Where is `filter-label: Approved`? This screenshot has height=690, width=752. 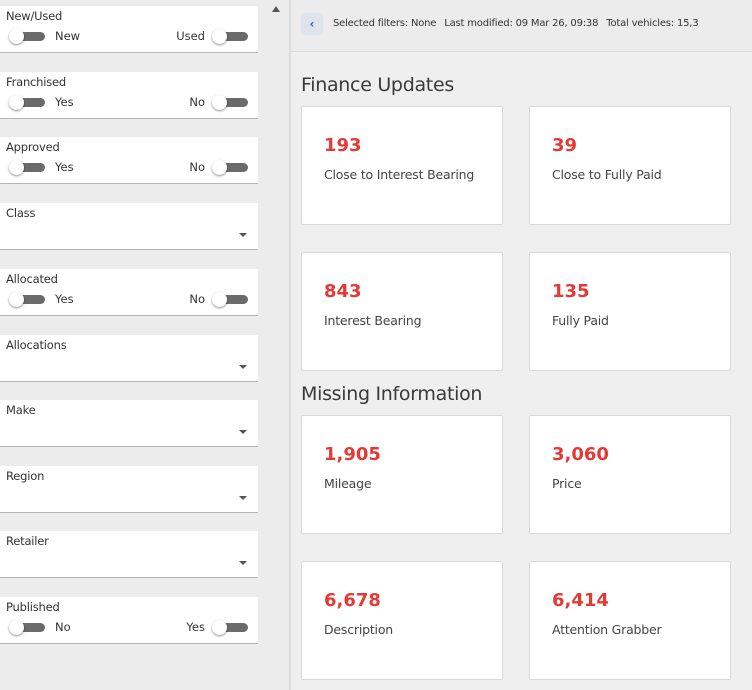 filter-label: Approved is located at coordinates (33, 147).